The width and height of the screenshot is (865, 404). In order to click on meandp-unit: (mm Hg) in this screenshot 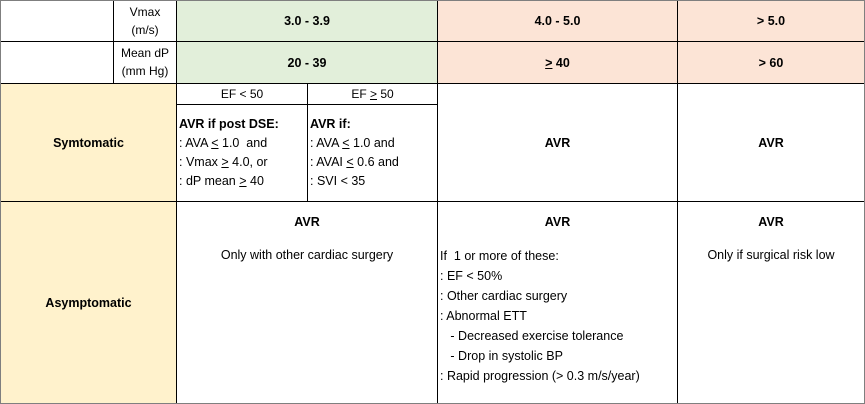, I will do `click(145, 71)`.